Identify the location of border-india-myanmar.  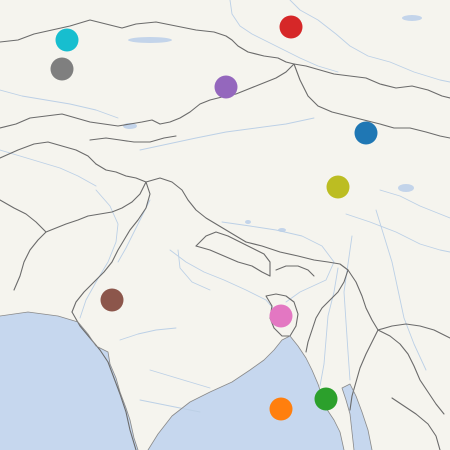
(327, 311).